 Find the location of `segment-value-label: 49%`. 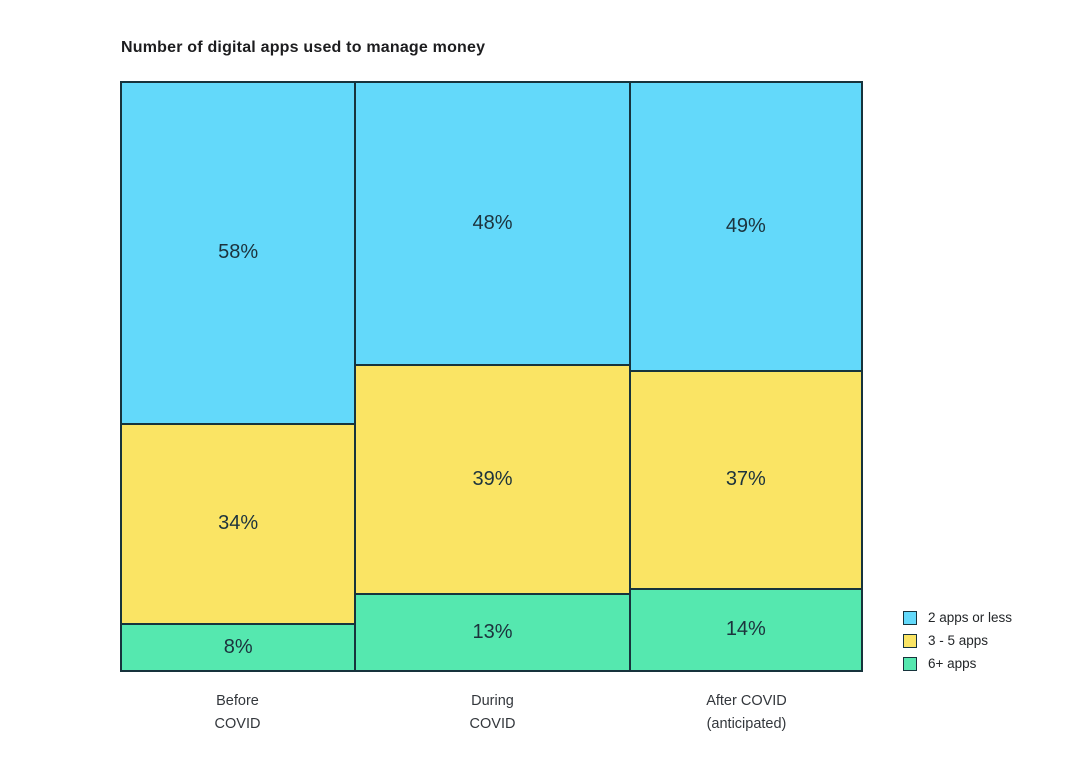

segment-value-label: 49% is located at coordinates (745, 225).